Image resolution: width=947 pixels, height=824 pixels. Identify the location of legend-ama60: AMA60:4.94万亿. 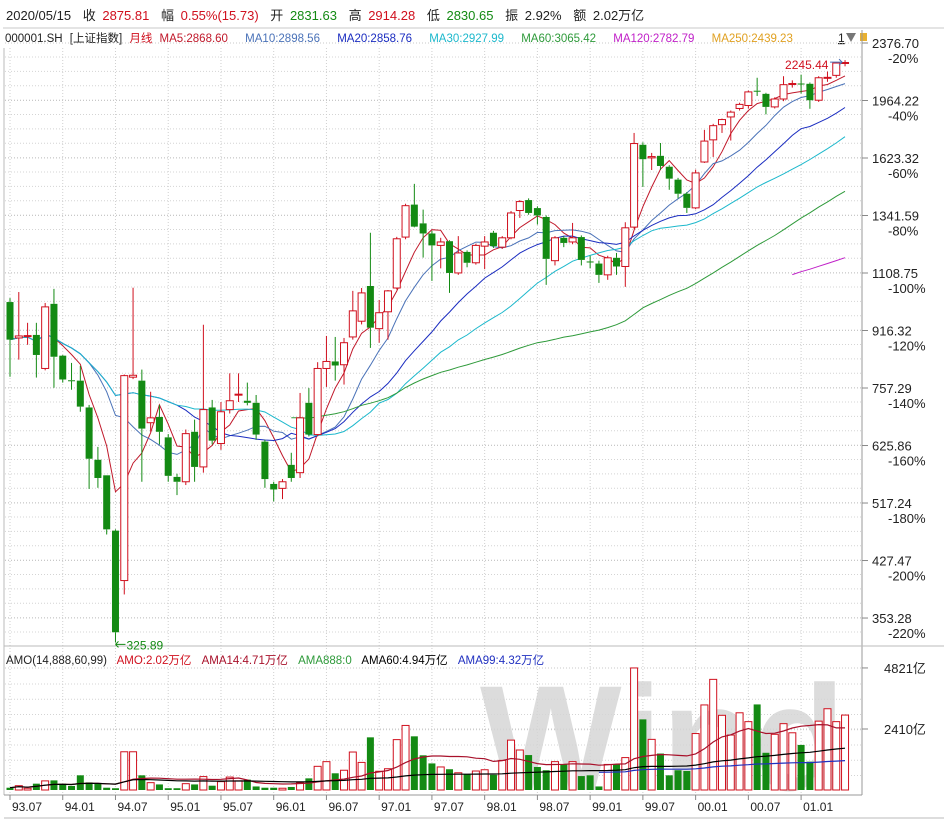
(404, 660).